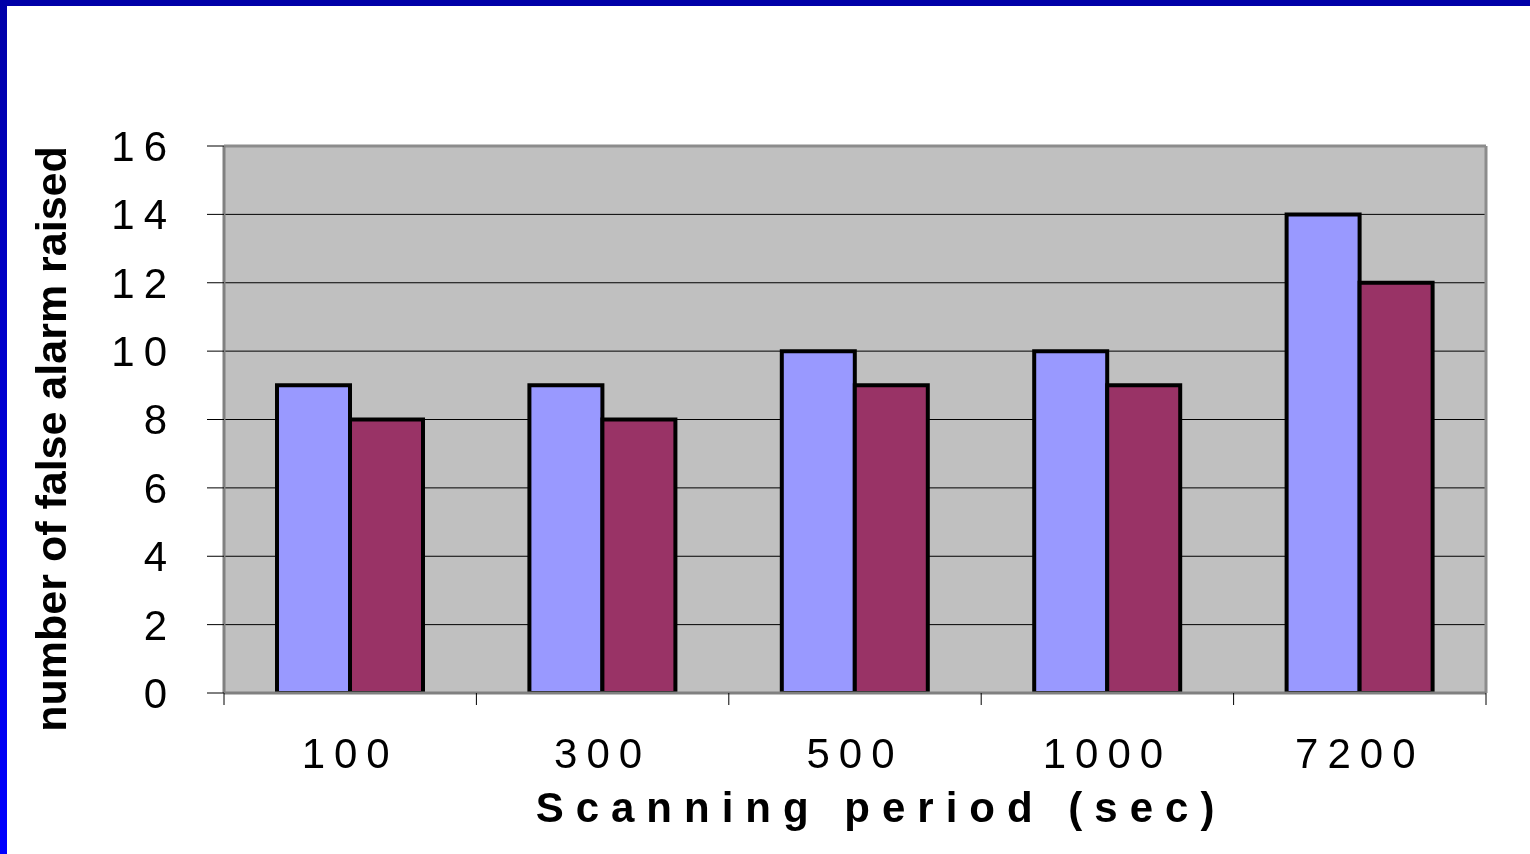 The width and height of the screenshot is (1530, 854). What do you see at coordinates (603, 753) in the screenshot?
I see `x-tick-label: 300` at bounding box center [603, 753].